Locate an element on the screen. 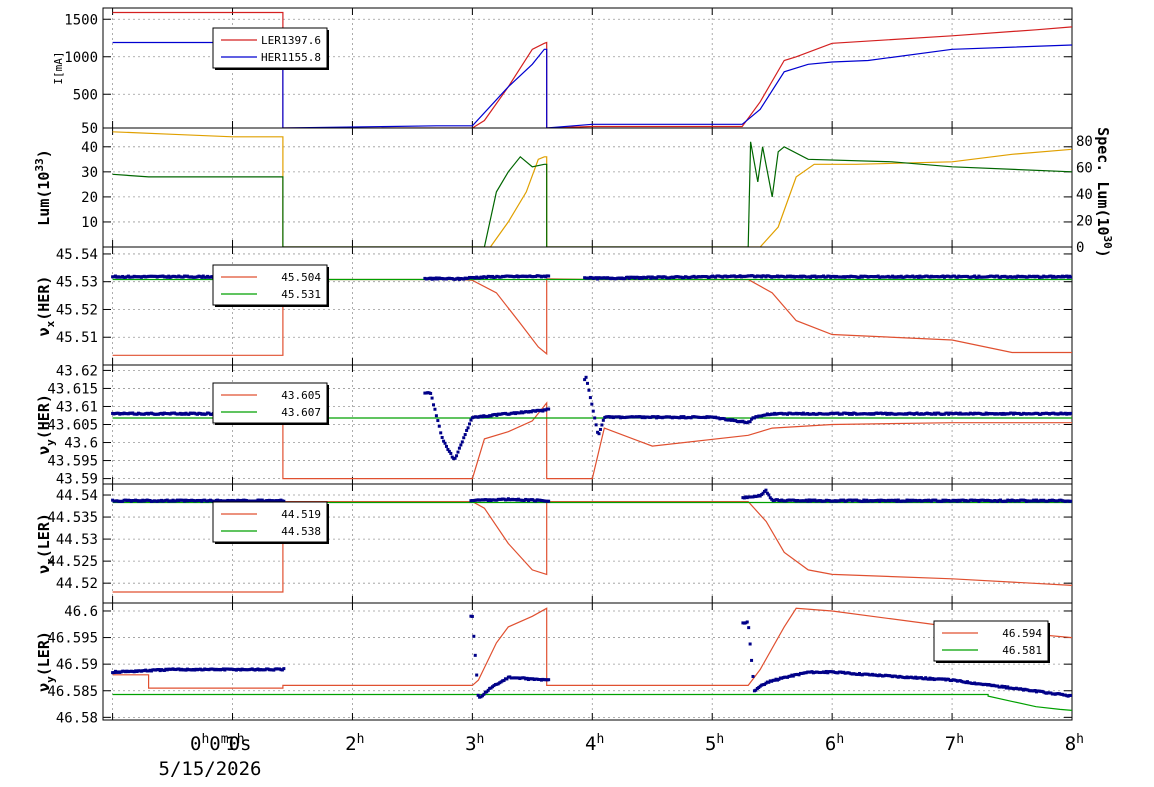  y-tick-label: 10 is located at coordinates (89, 223).